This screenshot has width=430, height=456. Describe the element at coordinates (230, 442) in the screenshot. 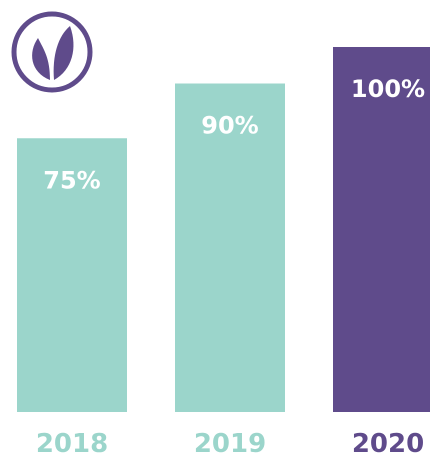

I see `category-label: 2019` at that location.